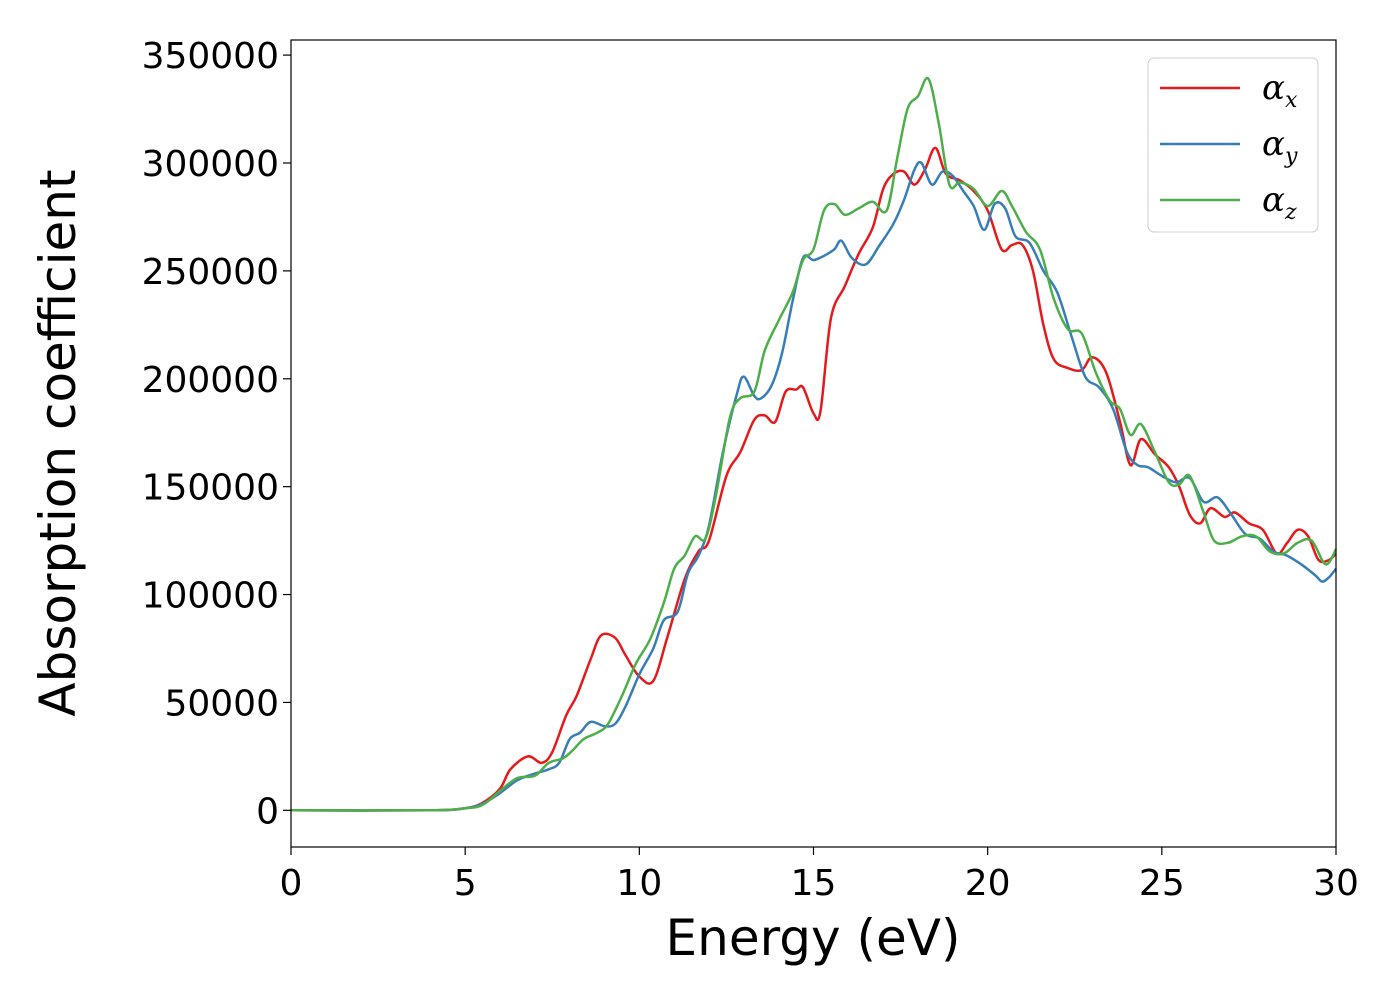  What do you see at coordinates (58, 442) in the screenshot?
I see `y-axis-title: Absorption coefficient` at bounding box center [58, 442].